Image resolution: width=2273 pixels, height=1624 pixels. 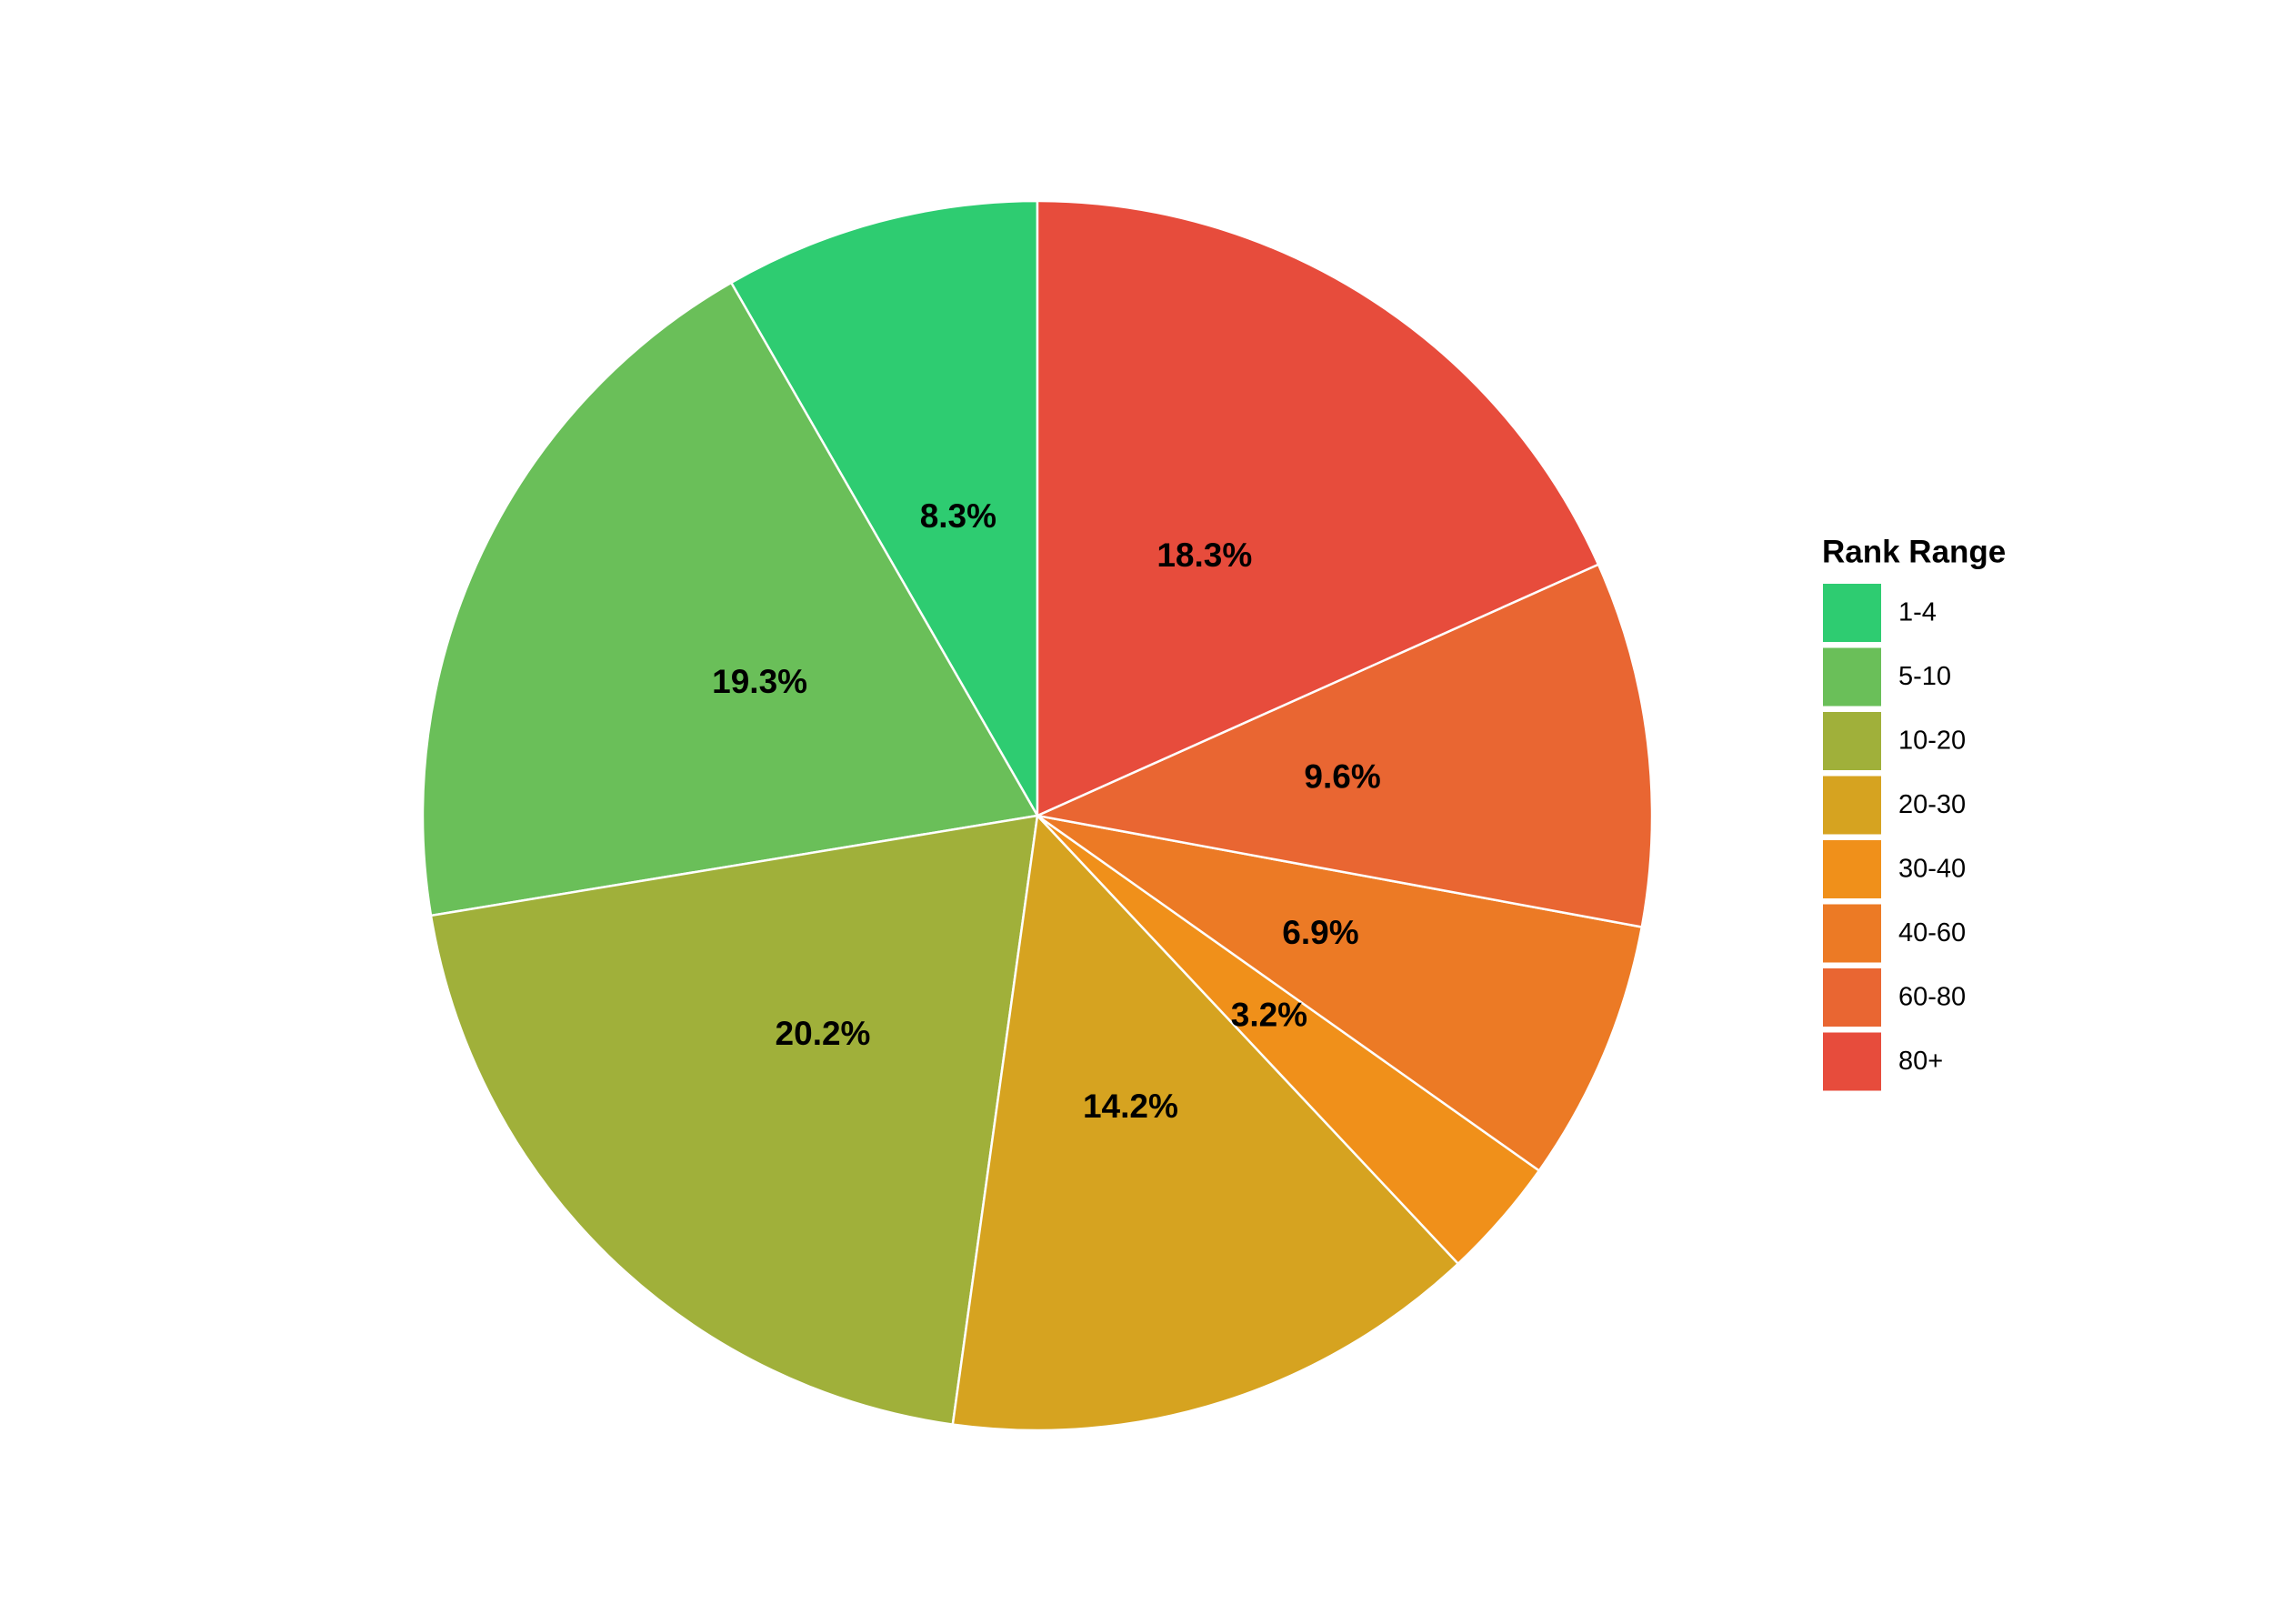 What do you see at coordinates (1917, 612) in the screenshot?
I see `legend-label: 1-4` at bounding box center [1917, 612].